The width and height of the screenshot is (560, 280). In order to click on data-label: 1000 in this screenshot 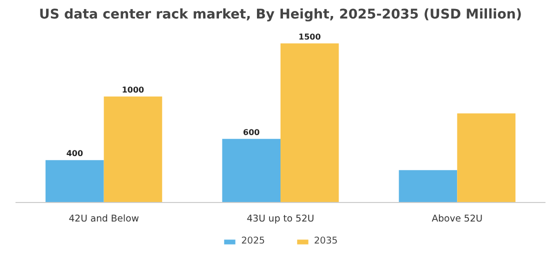, I will do `click(133, 89)`.